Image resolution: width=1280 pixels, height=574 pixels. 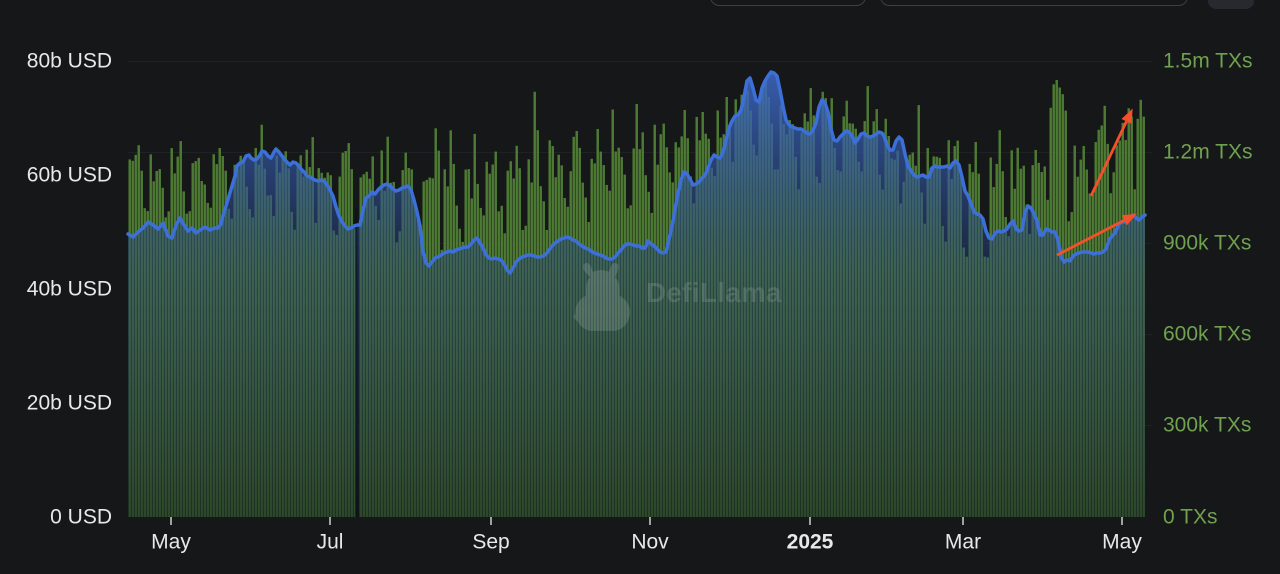 What do you see at coordinates (69, 403) in the screenshot?
I see `svg-text: 20b USD` at bounding box center [69, 403].